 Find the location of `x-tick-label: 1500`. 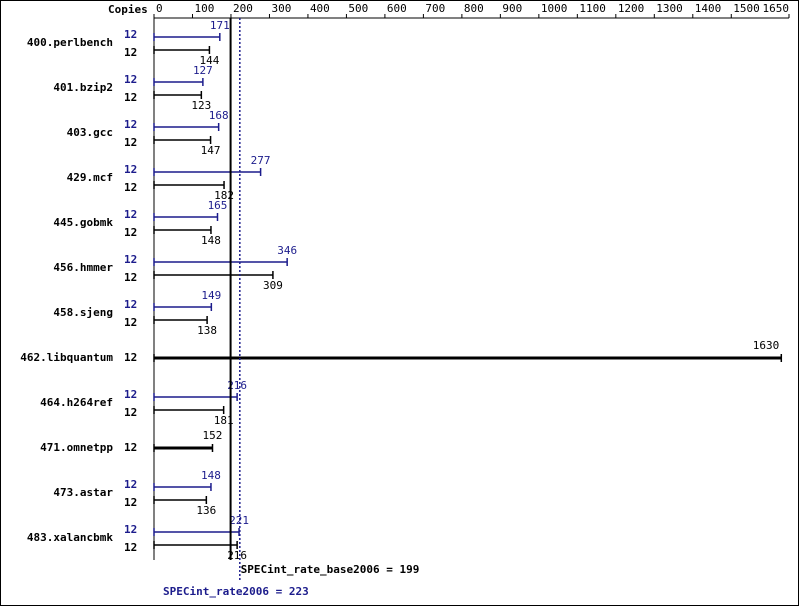

x-tick-label: 1500 is located at coordinates (746, 8).